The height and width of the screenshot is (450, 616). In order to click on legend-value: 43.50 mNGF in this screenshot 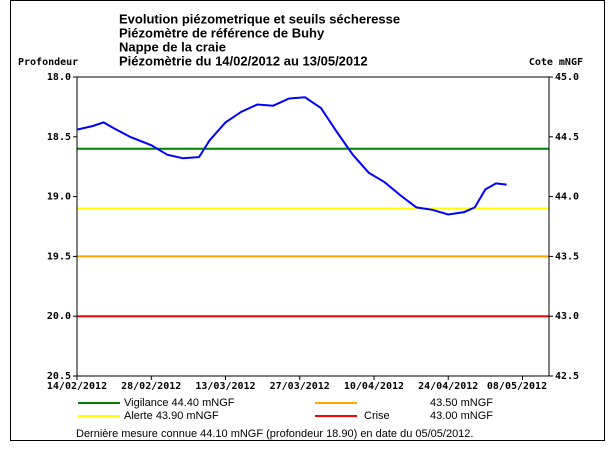, I will do `click(461, 403)`.